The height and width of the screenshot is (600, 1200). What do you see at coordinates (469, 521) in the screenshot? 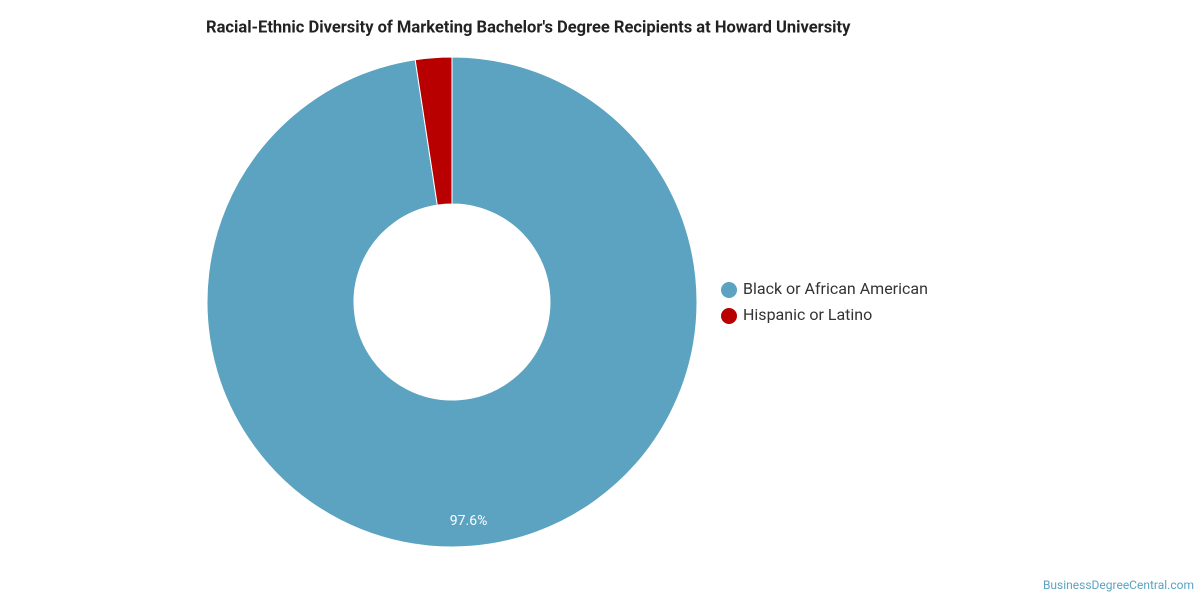
I see `data-label: 97.6%` at bounding box center [469, 521].